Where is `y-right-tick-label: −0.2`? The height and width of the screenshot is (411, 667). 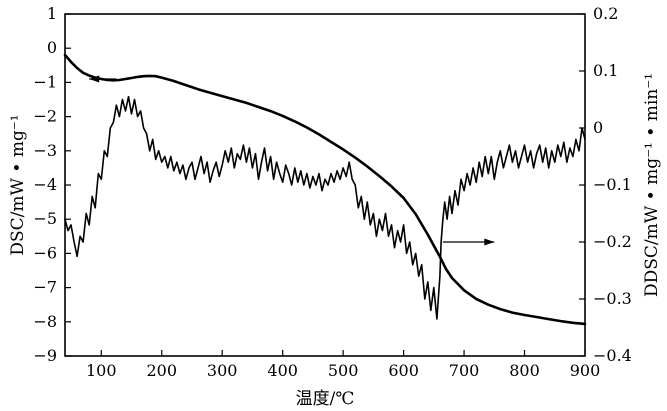 y-right-tick-label: −0.2 is located at coordinates (612, 241).